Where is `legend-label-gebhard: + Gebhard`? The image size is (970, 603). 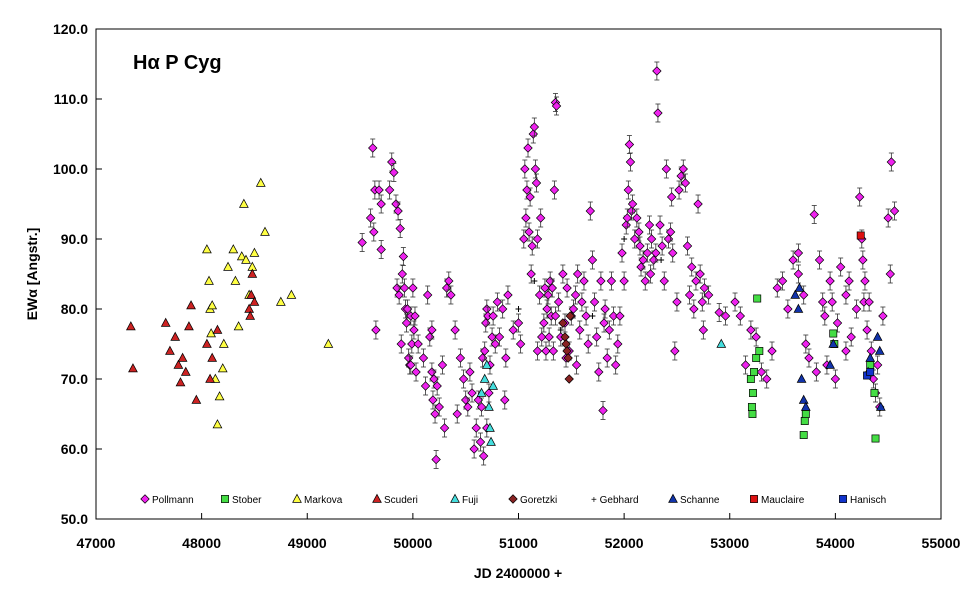 legend-label-gebhard: + Gebhard is located at coordinates (615, 500).